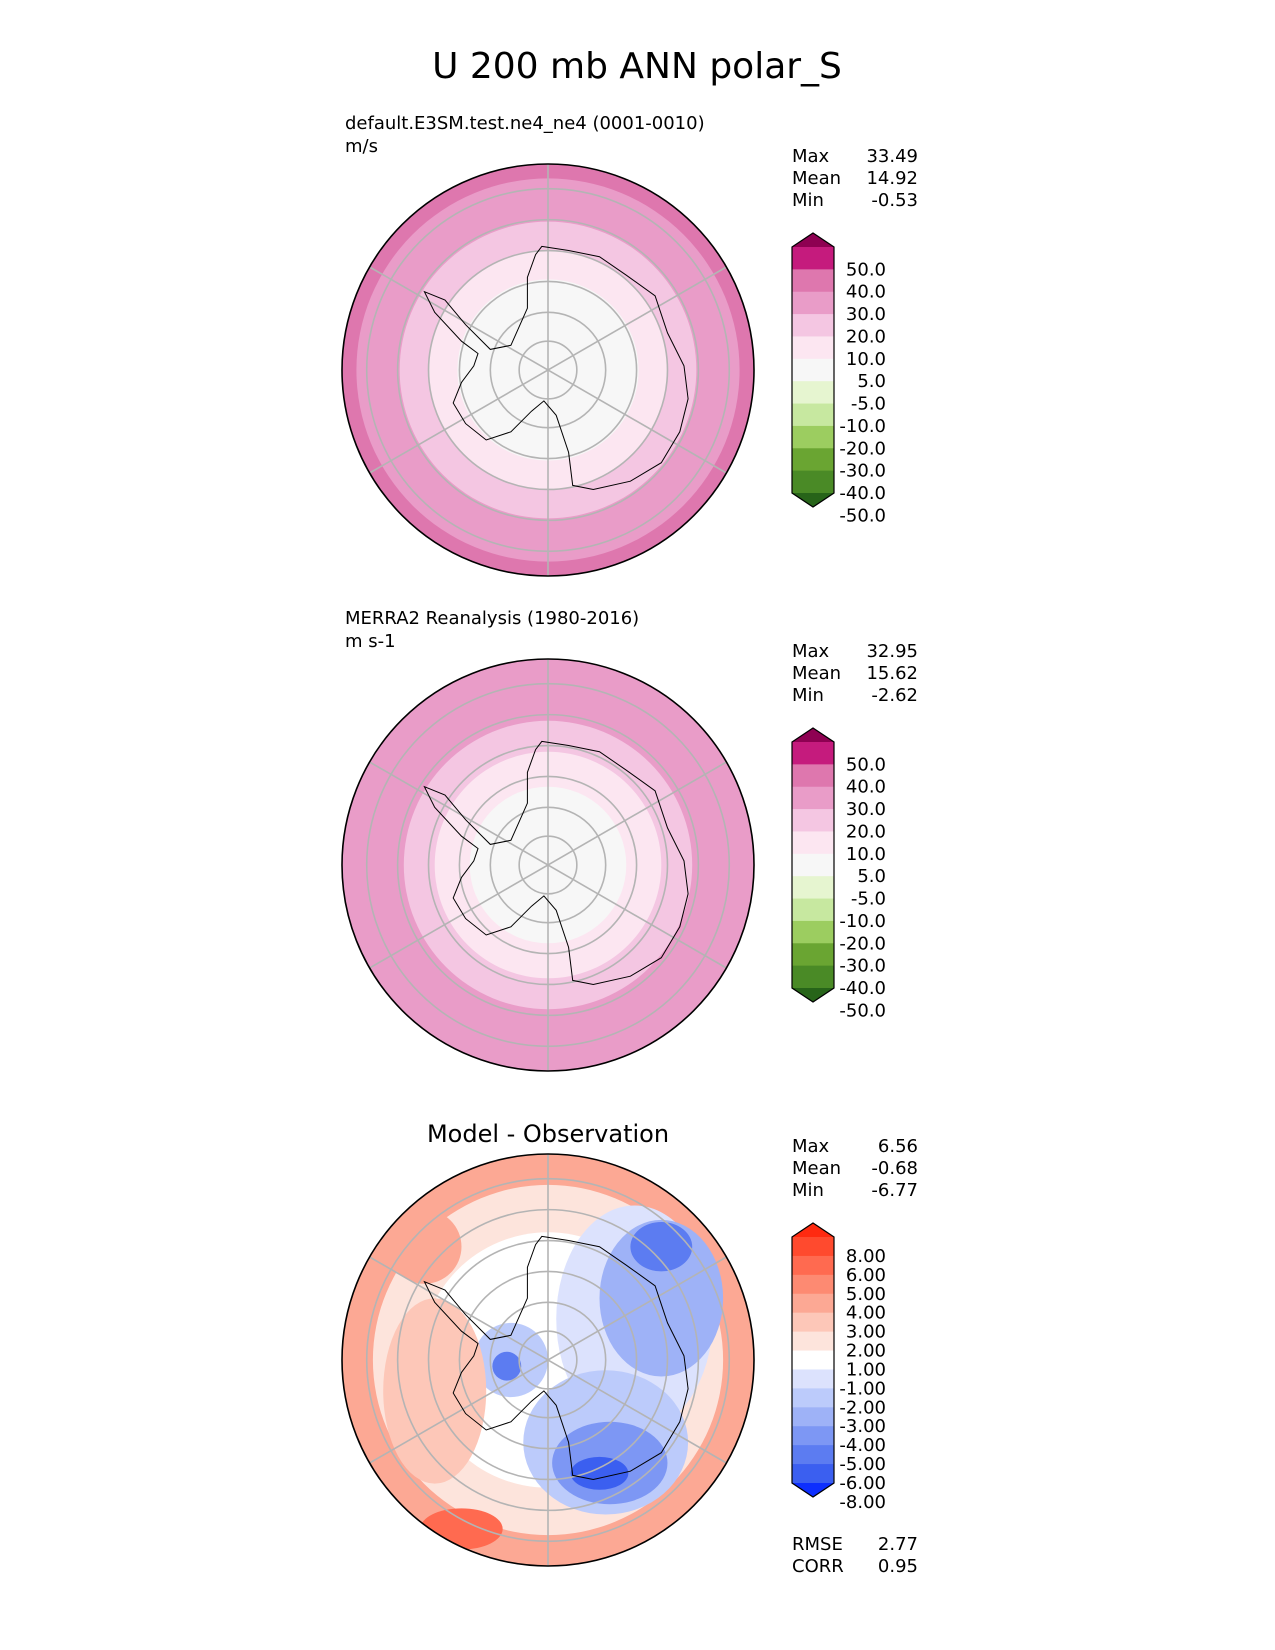  Describe the element at coordinates (862, 471) in the screenshot. I see `colorbar-tick-label: -30.0` at that location.